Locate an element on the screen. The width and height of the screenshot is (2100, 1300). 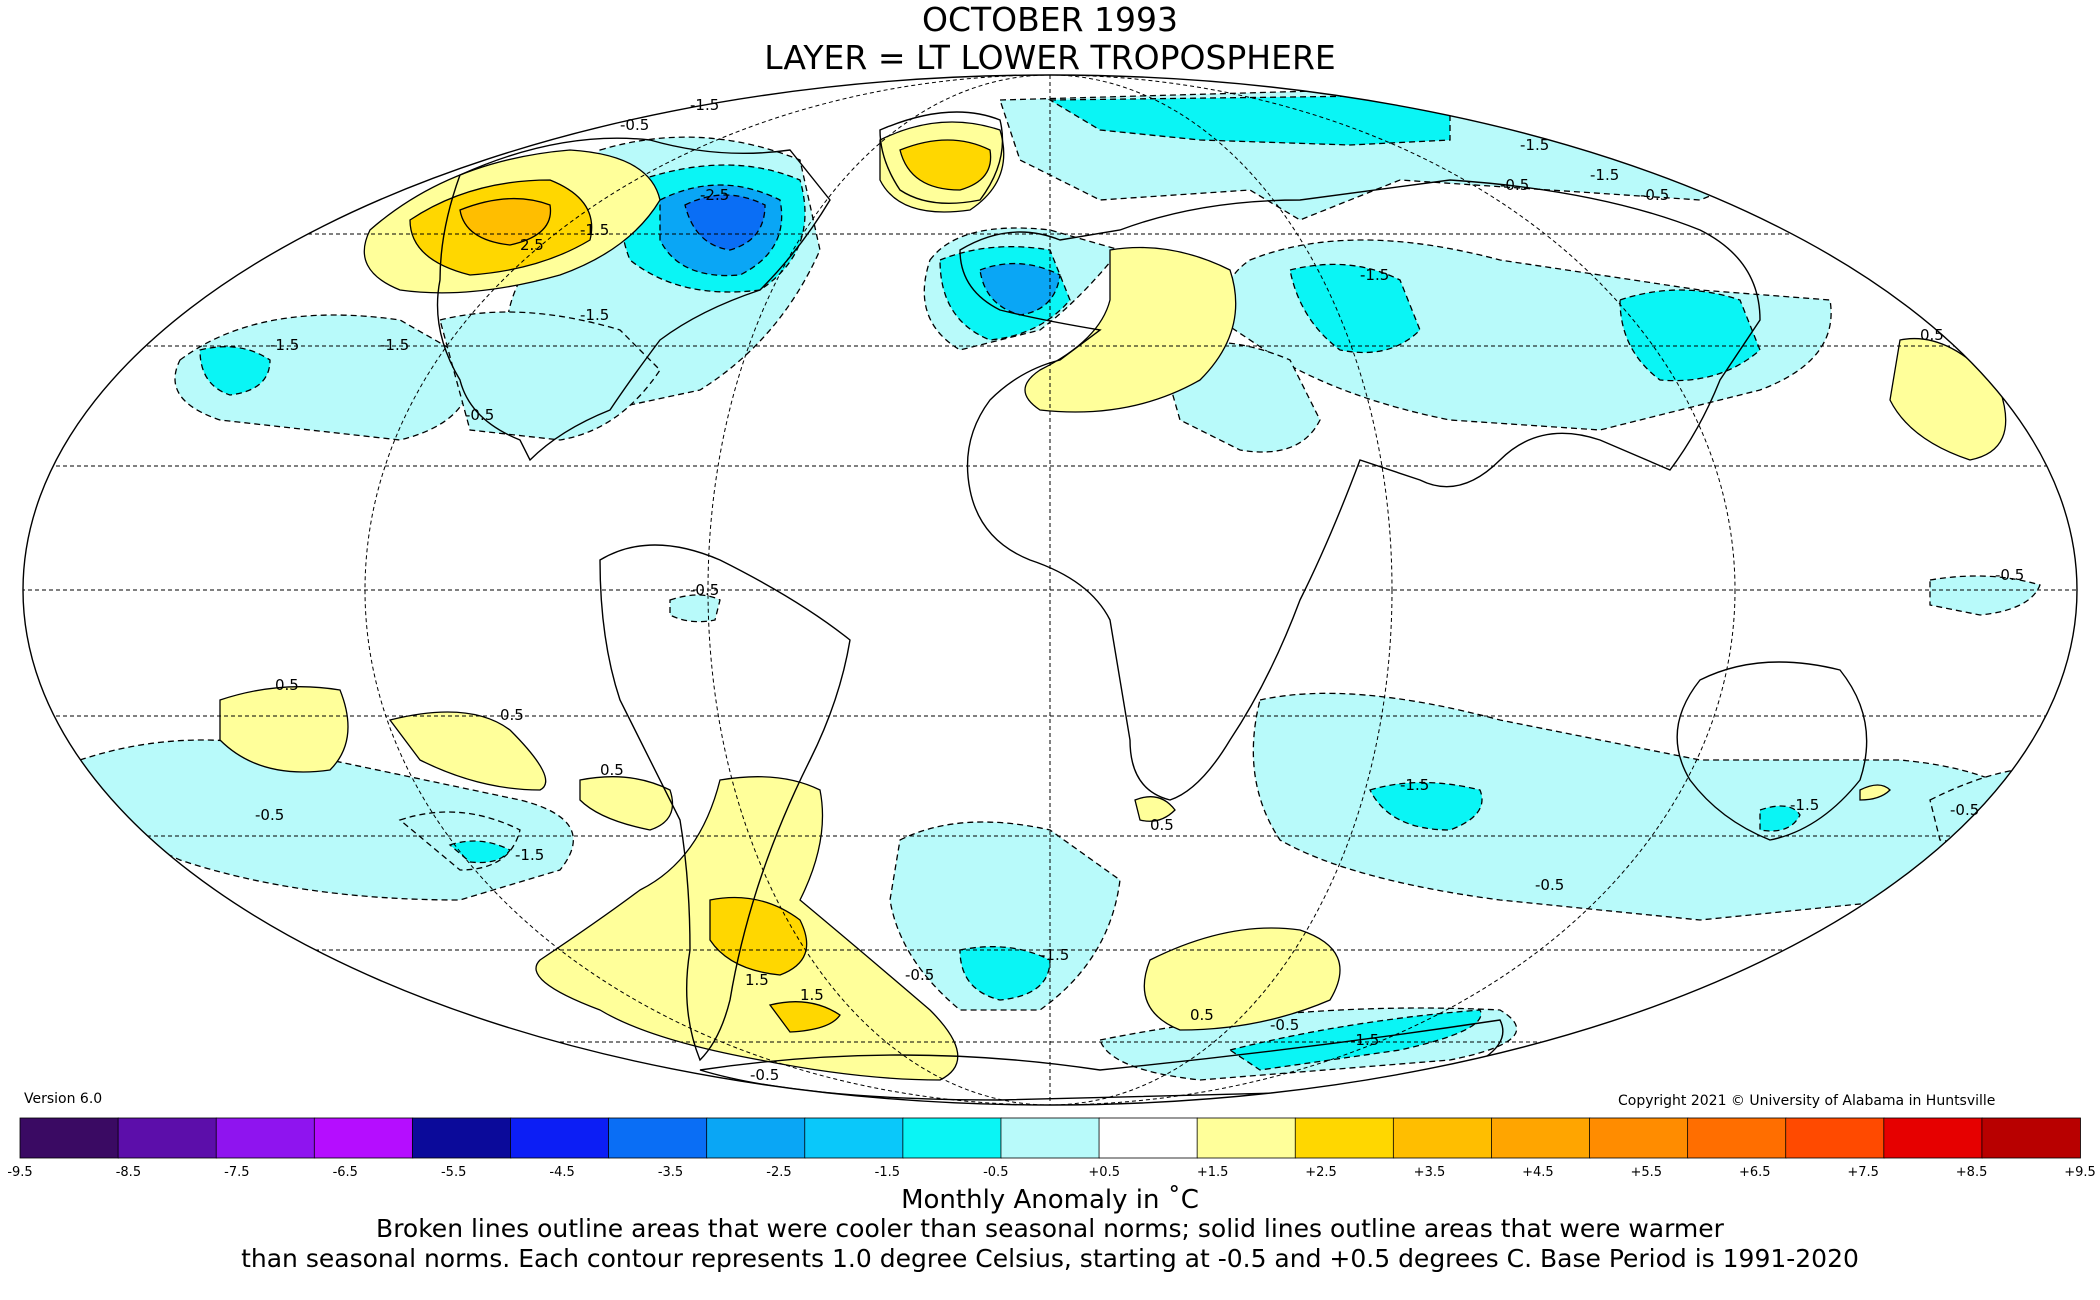
map-label-24: -0.5 is located at coordinates (1549, 885).